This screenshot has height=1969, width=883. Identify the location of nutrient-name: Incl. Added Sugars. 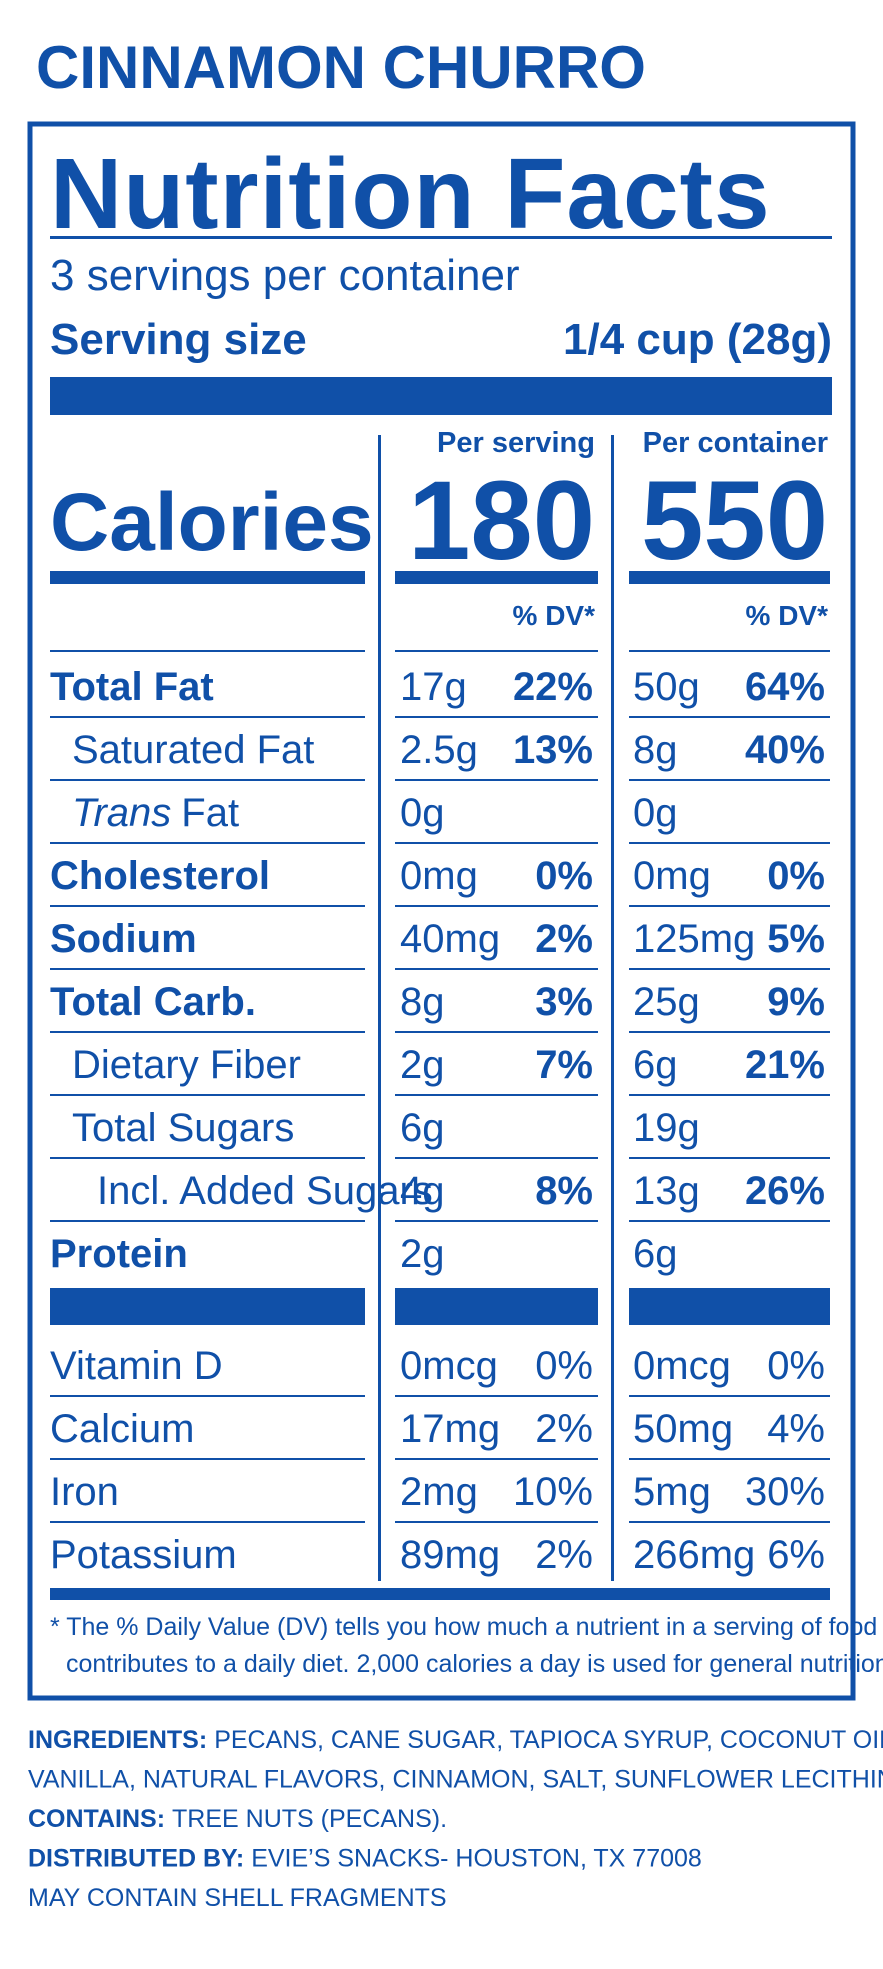
(265, 1191).